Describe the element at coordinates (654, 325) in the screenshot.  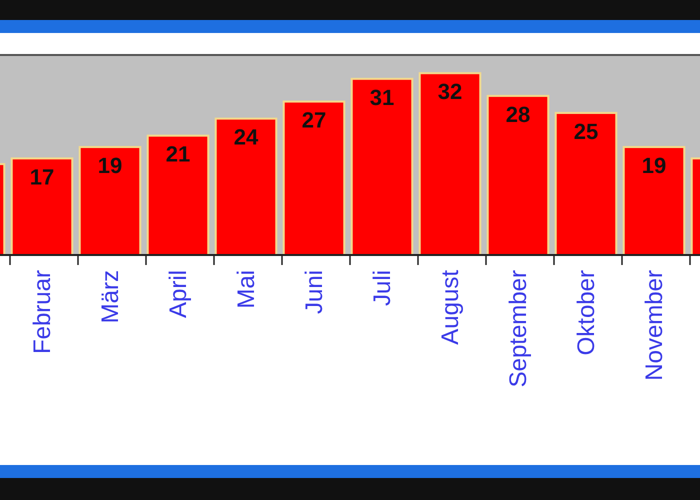
I see `x-tick-label: November` at that location.